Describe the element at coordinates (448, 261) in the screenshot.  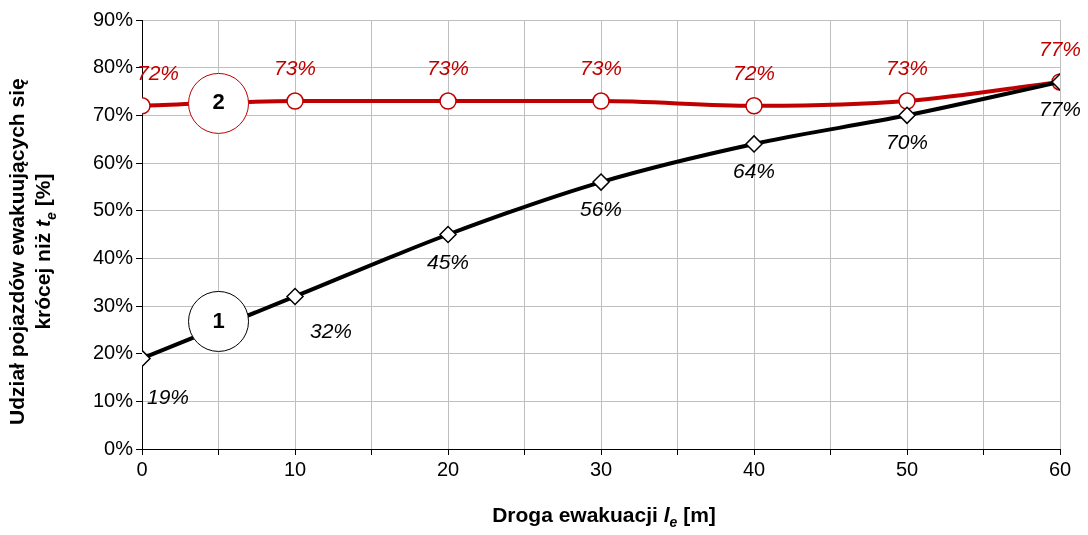
I see `data-label: 45%` at that location.